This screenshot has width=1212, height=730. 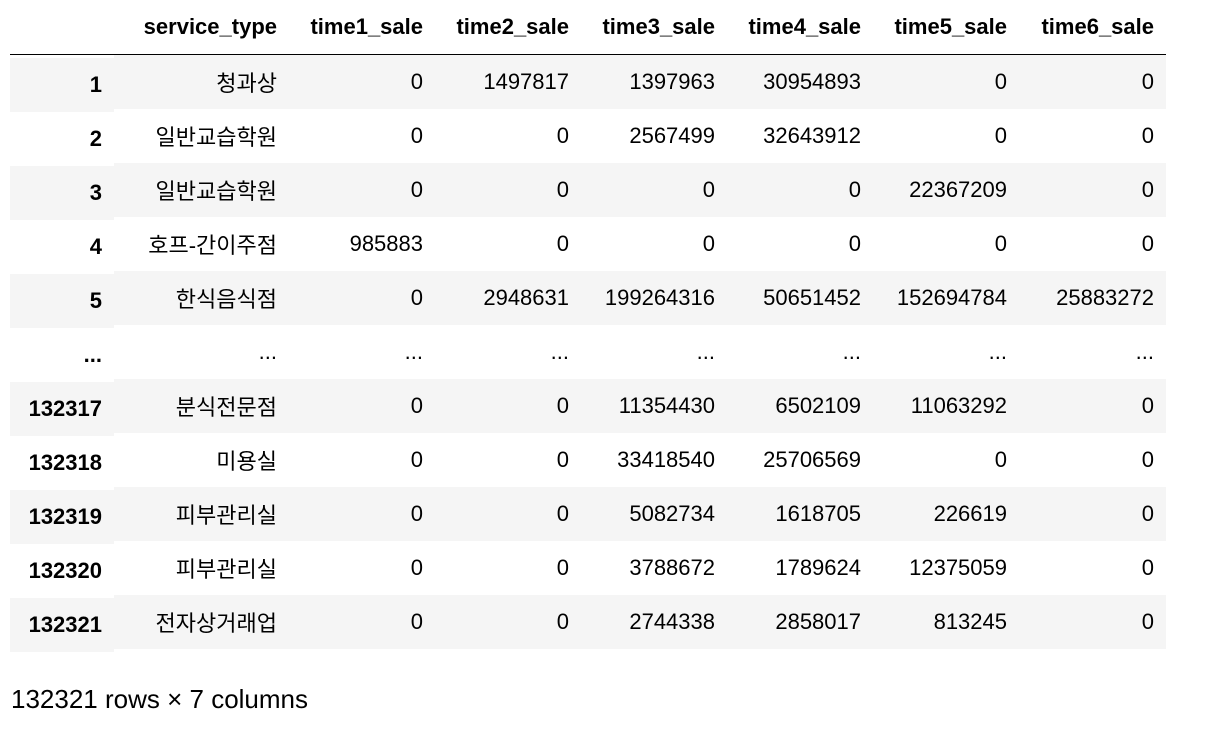 What do you see at coordinates (818, 621) in the screenshot?
I see `cell-time4-sale: 2858017` at bounding box center [818, 621].